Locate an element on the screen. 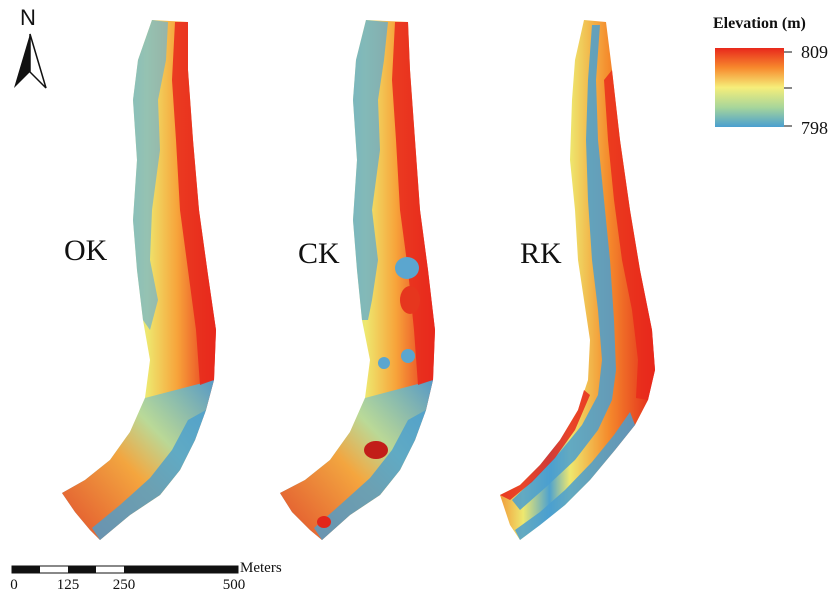 This screenshot has width=837, height=595. channel-ck-south-low is located at coordinates (370, 475).